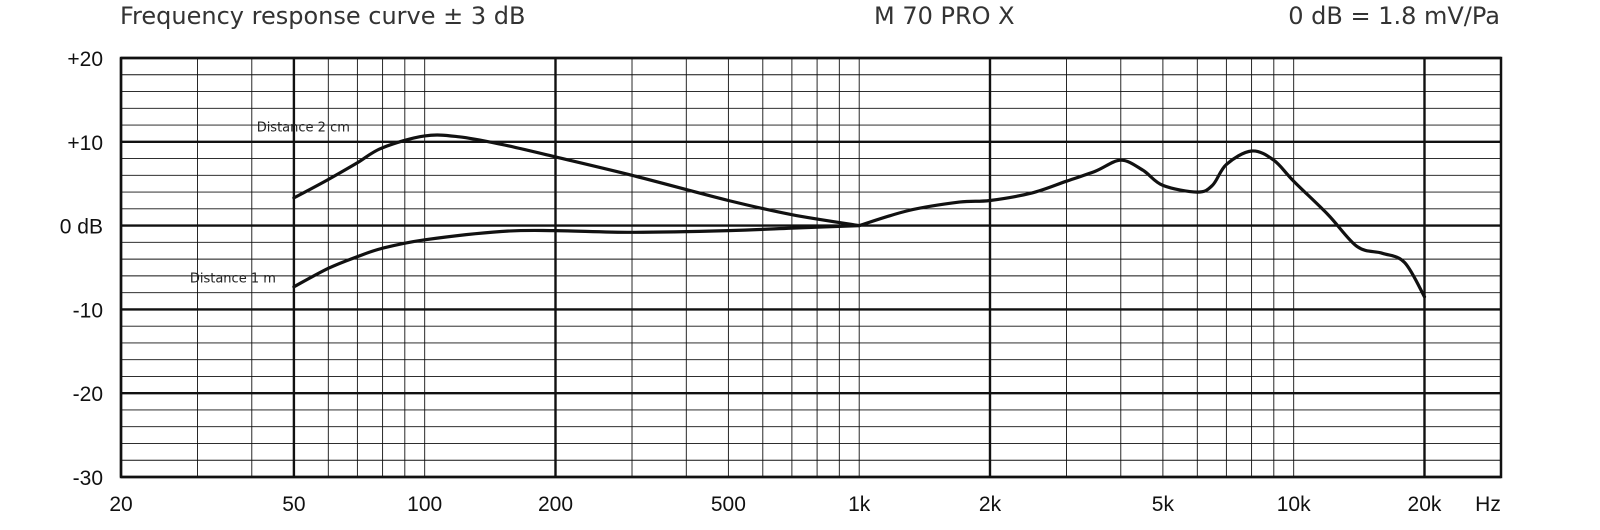 This screenshot has width=1600, height=530. What do you see at coordinates (990, 504) in the screenshot?
I see `x-tick-label: 2k` at bounding box center [990, 504].